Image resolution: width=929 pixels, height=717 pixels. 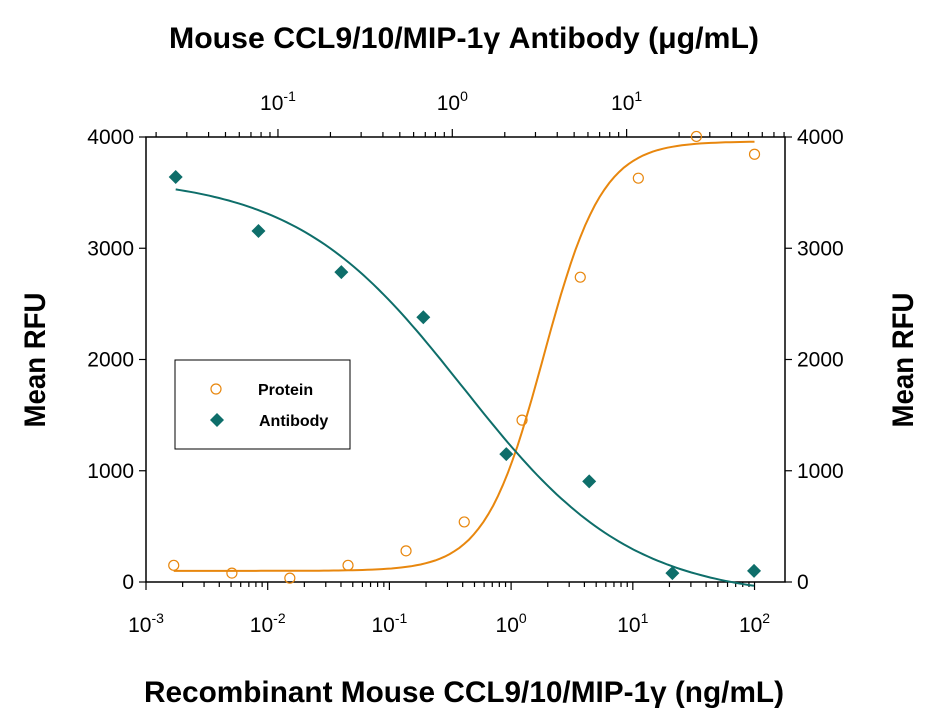 I want to click on left-axis-tick-label: 2000, so click(x=110, y=360).